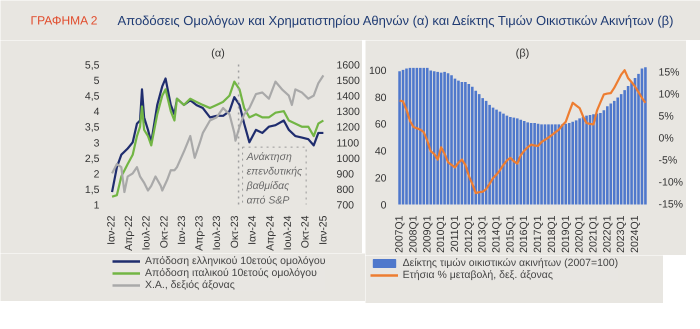 The height and width of the screenshot is (329, 700). I want to click on y-tick-label: 5,5, so click(92, 66).